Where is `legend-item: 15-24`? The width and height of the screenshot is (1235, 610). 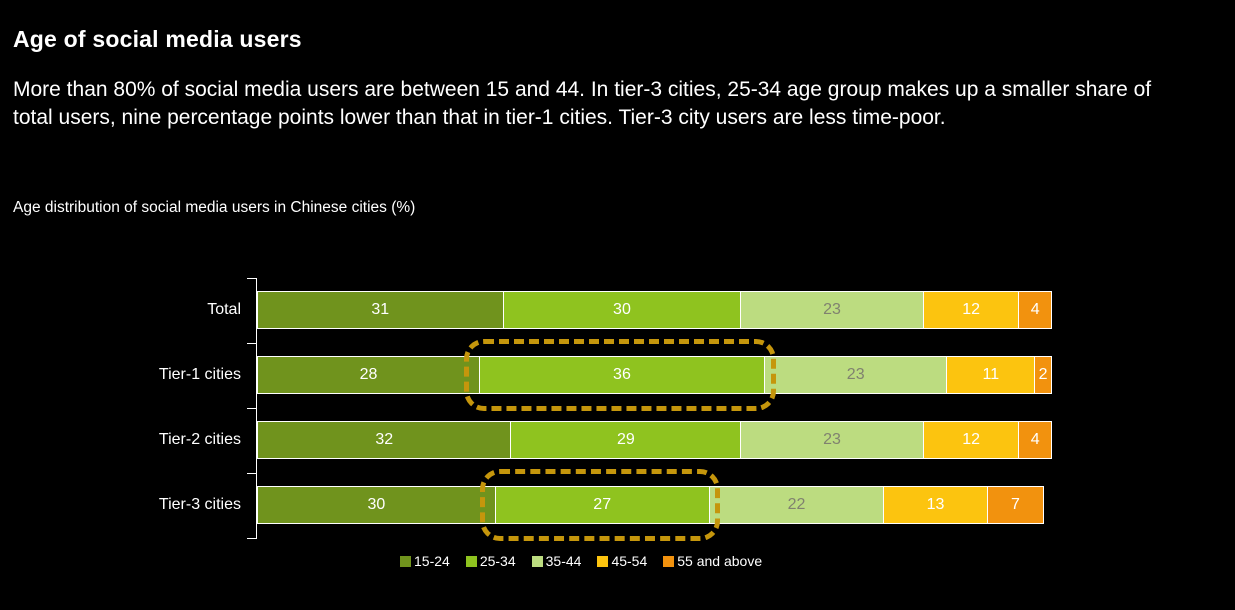 legend-item: 15-24 is located at coordinates (425, 561).